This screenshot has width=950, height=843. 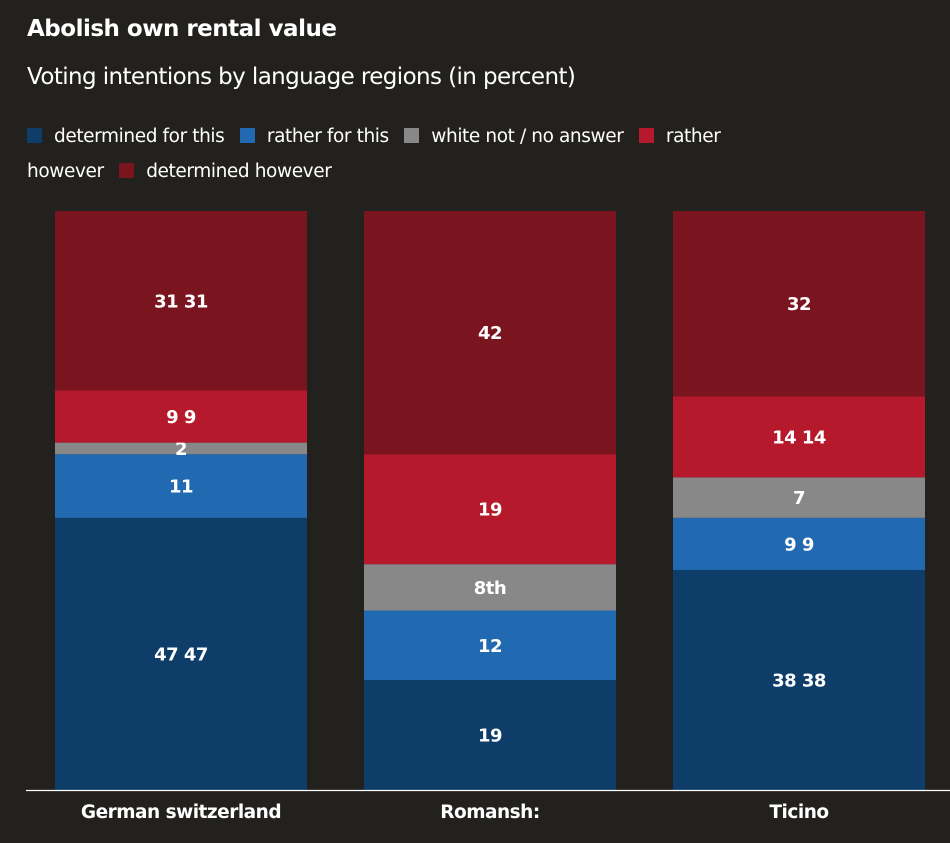 I want to click on data-label-romansh-determined-however: 42, so click(x=490, y=333).